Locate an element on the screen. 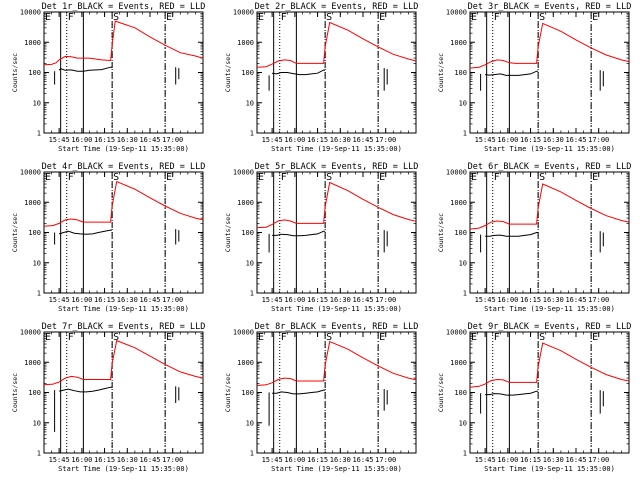  panel-title: Det 1r_BLACK = Events, RED = LLD is located at coordinates (124, 7).